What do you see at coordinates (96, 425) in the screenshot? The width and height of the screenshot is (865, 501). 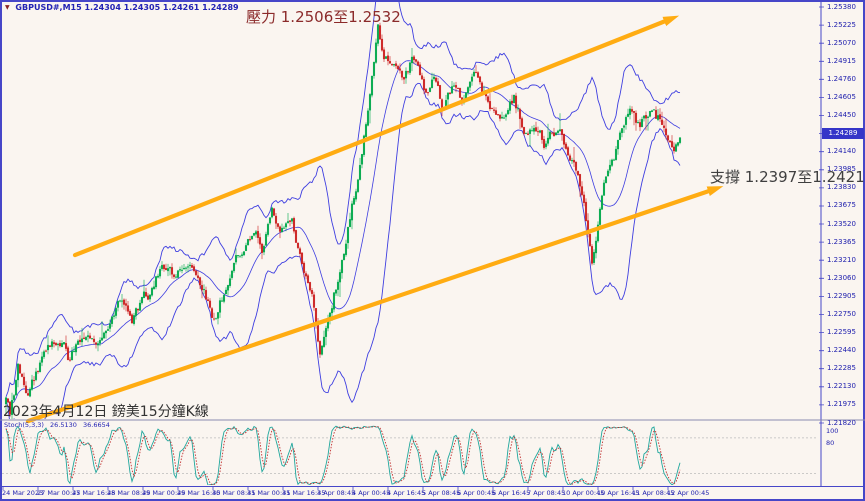 I see `stoch-d-value: 36.6654` at bounding box center [96, 425].